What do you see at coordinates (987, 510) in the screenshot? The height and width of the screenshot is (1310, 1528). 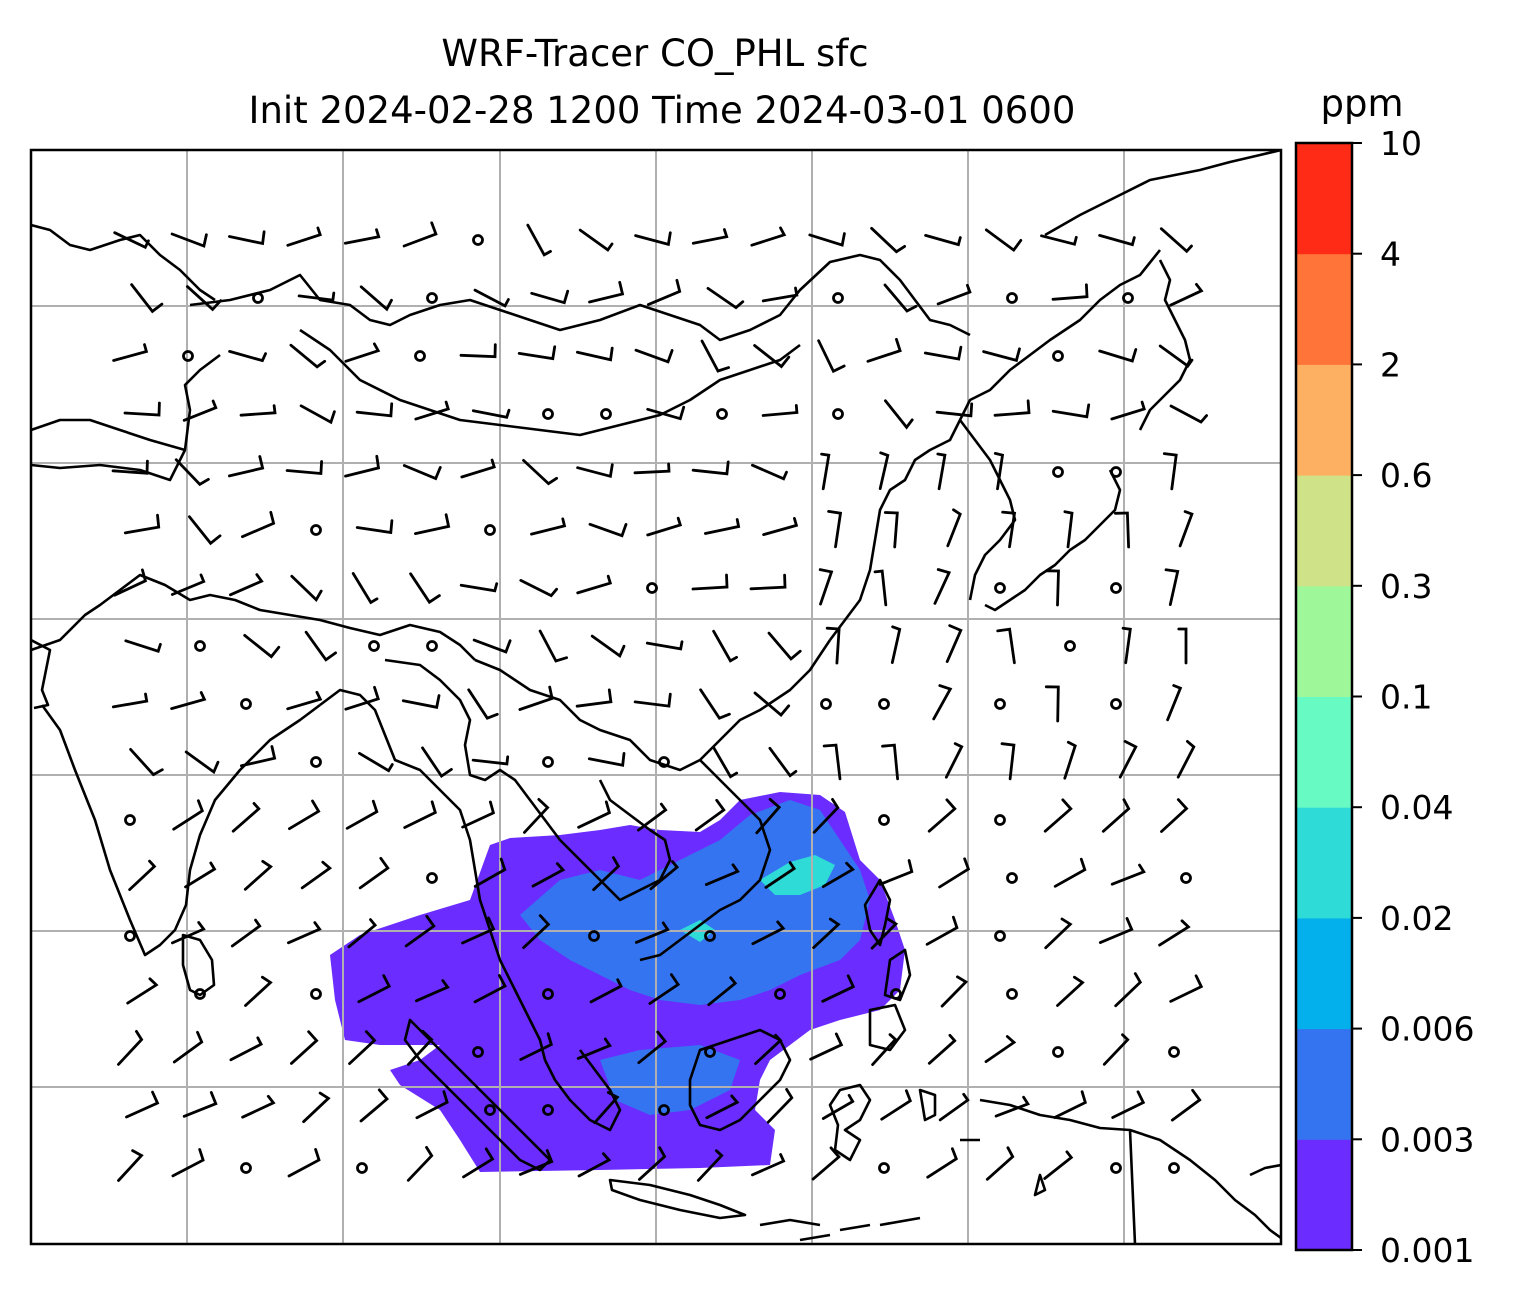 I see `coastline-korea` at bounding box center [987, 510].